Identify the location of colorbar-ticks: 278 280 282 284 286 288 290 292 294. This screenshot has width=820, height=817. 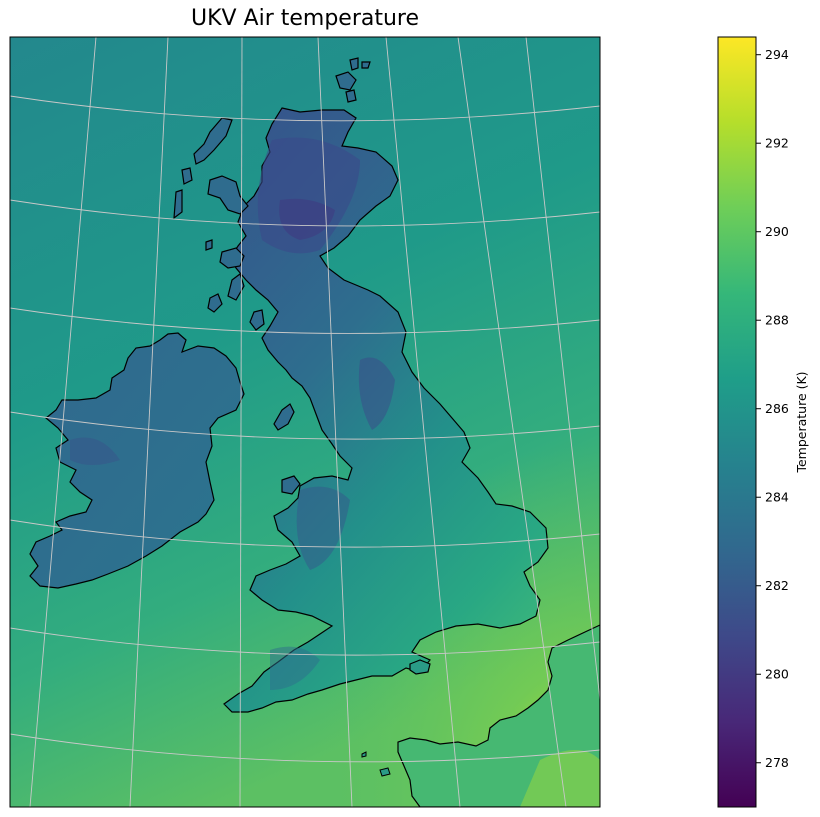
(772, 408).